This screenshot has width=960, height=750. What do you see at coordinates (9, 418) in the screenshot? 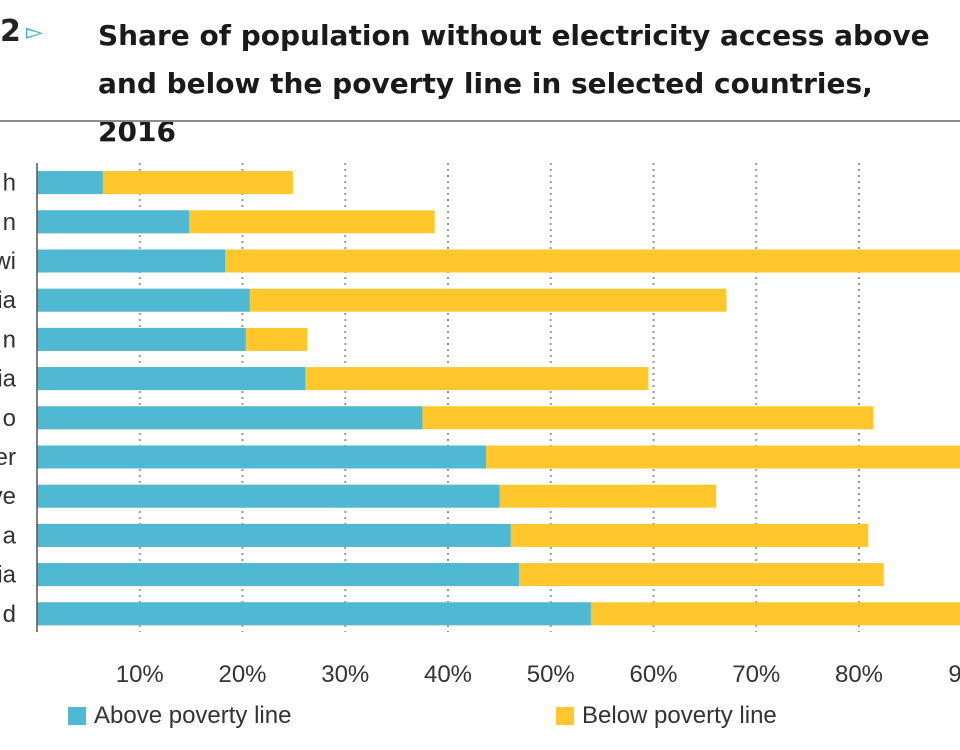
I see `category-label: o` at bounding box center [9, 418].